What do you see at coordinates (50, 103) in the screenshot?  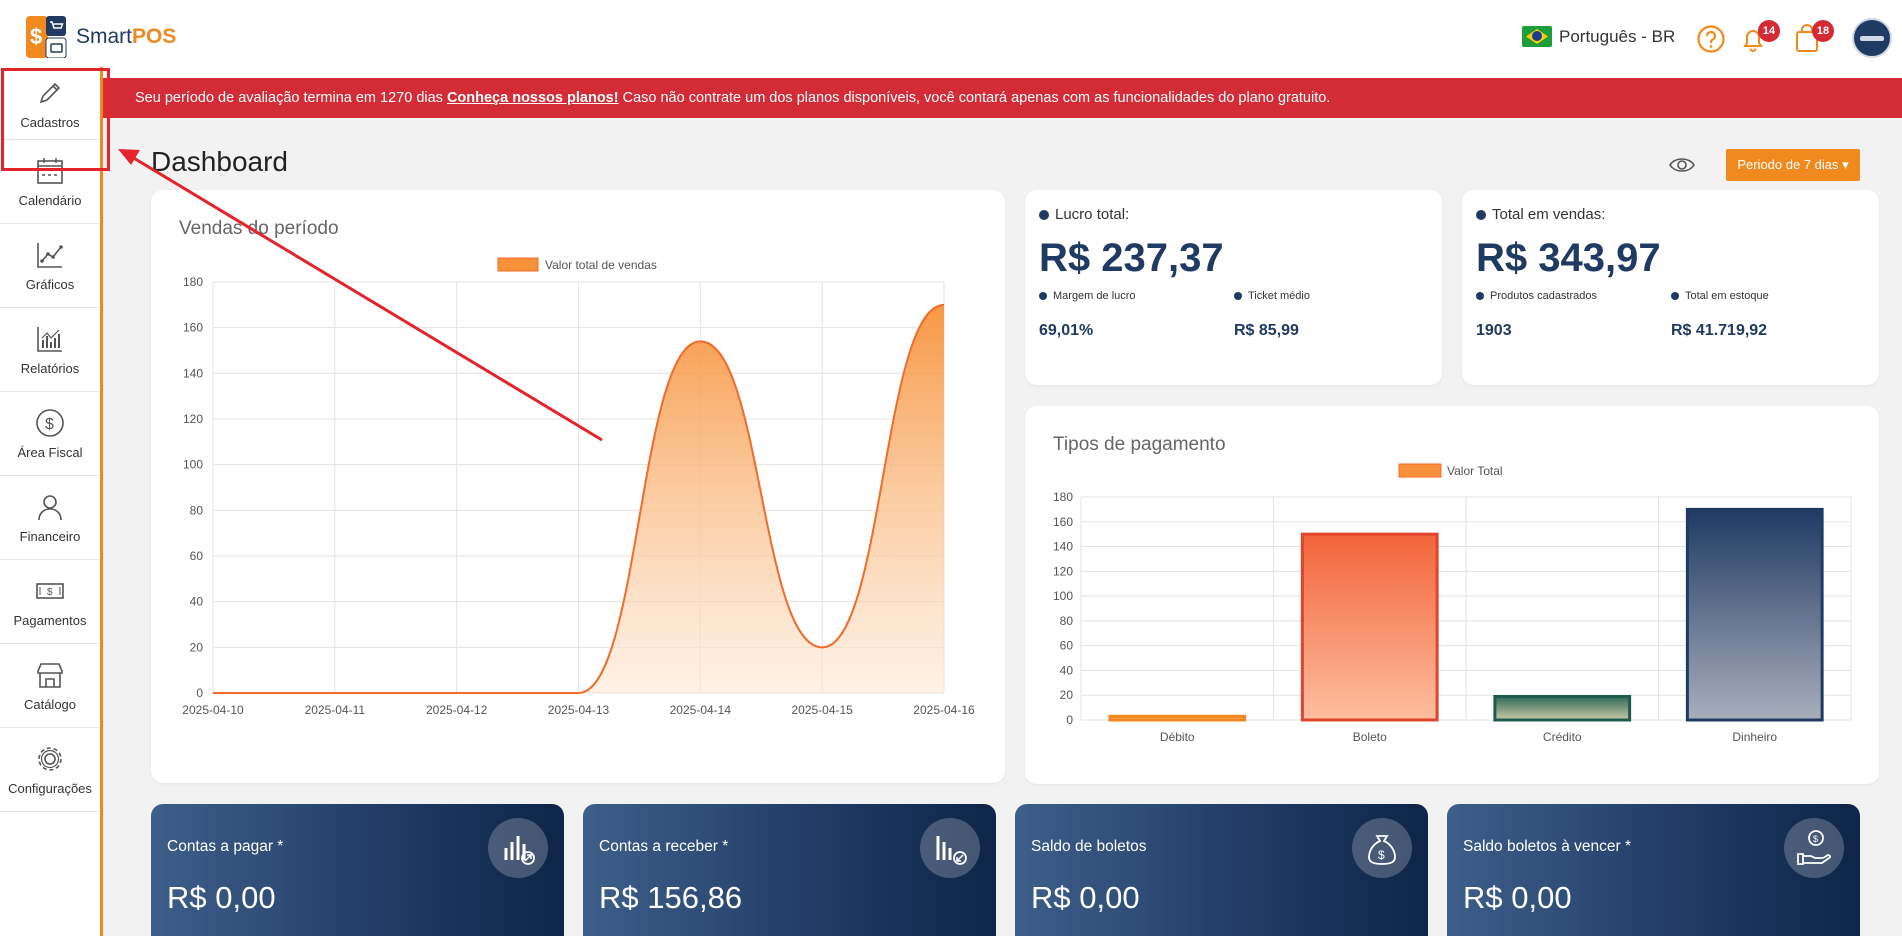 I see `sidebar-item-cadastros: Cadastros` at bounding box center [50, 103].